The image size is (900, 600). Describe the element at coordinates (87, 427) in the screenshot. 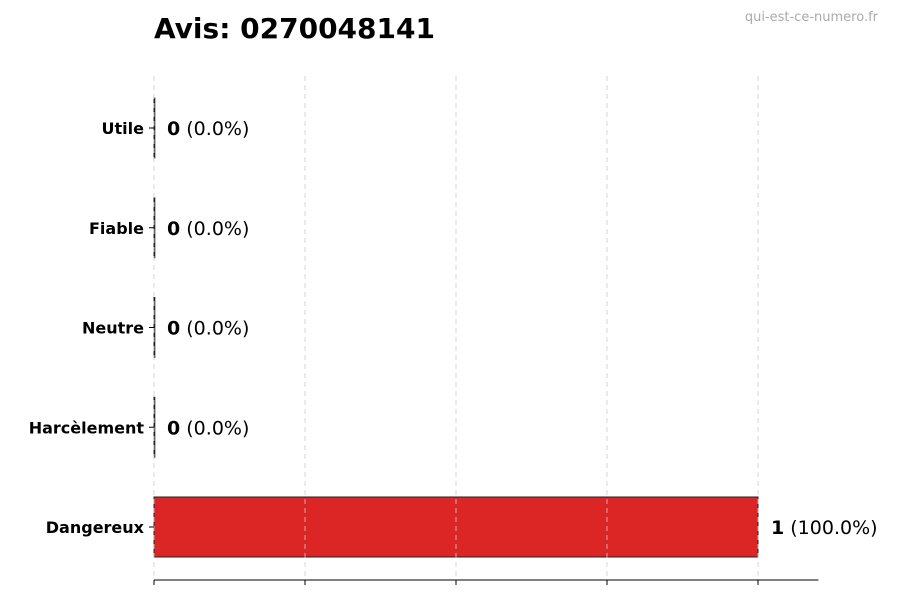

I see `y-tick-label: Harcèlement` at that location.